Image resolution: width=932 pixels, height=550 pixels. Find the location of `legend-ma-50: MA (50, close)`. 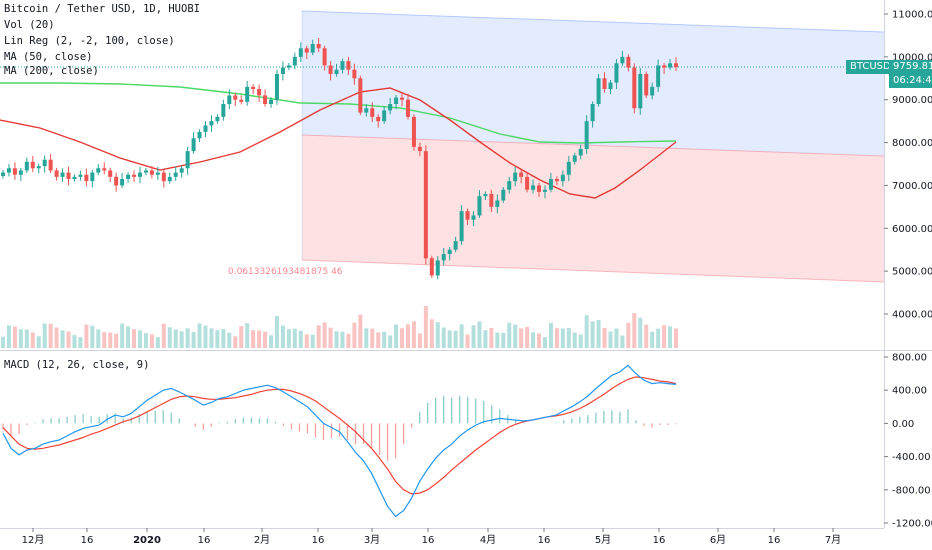

legend-ma-50: MA (50, close) is located at coordinates (48, 57).